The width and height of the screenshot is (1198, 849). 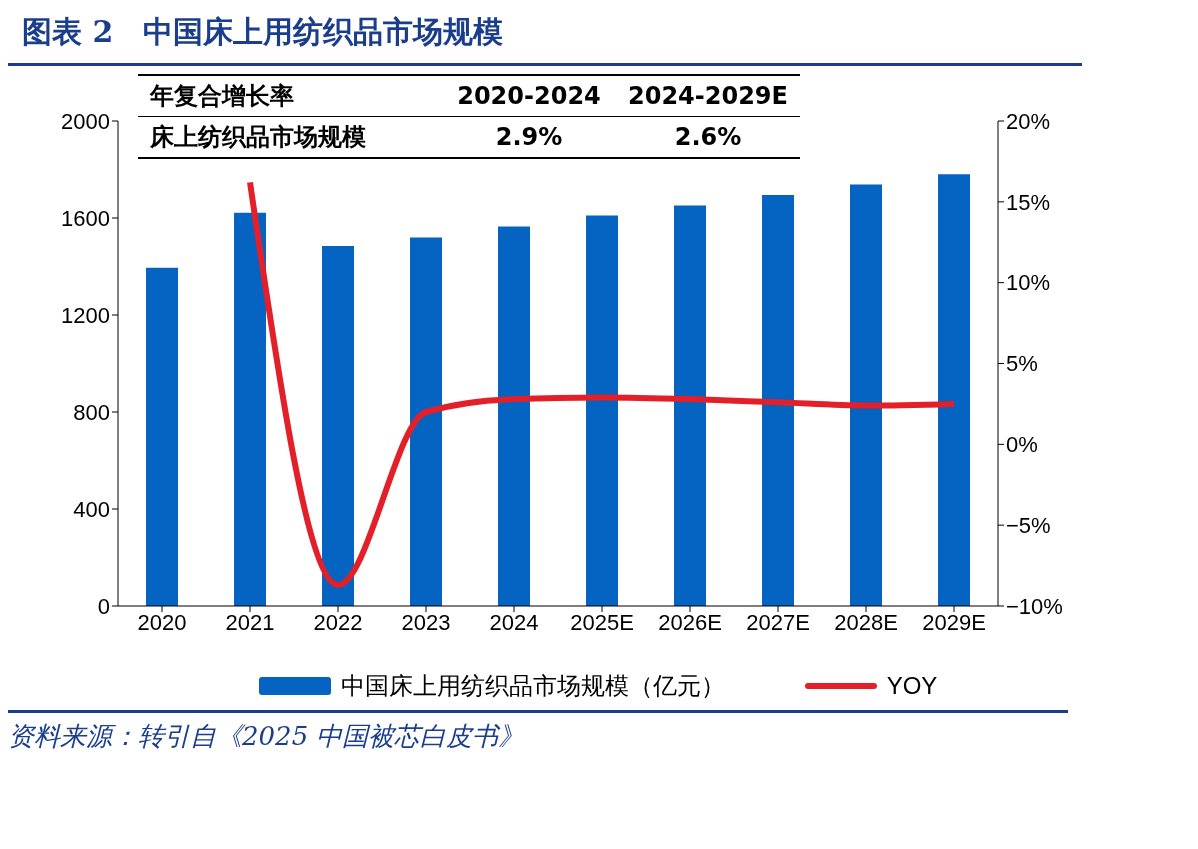 What do you see at coordinates (514, 622) in the screenshot?
I see `x-tick-label: 2024` at bounding box center [514, 622].